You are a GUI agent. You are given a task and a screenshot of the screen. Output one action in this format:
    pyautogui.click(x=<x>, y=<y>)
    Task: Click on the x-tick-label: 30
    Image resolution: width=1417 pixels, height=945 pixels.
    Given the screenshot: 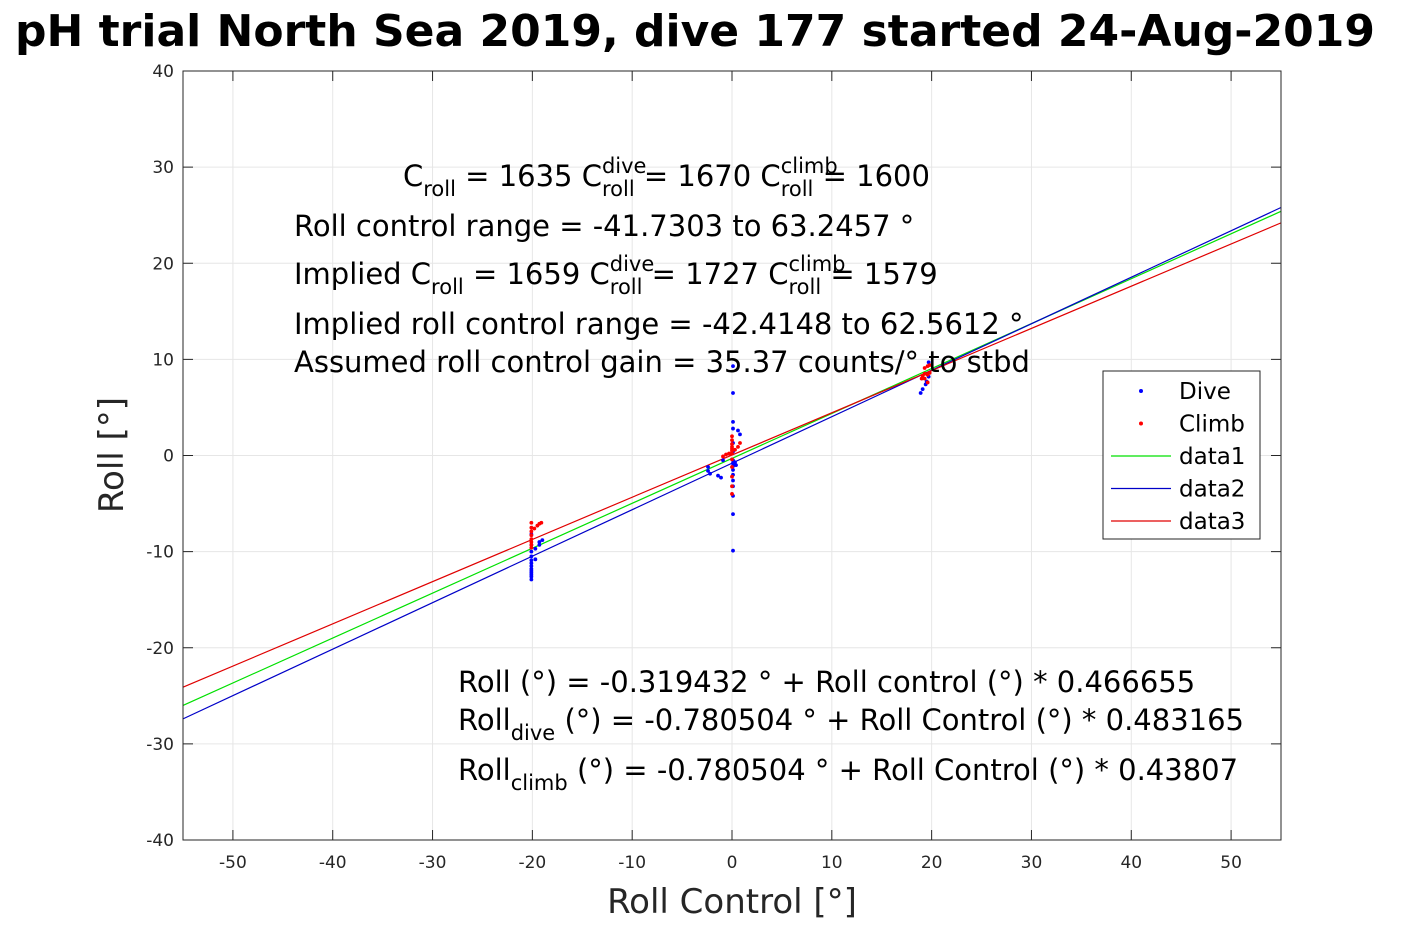 What is the action you would take?
    pyautogui.click(x=1032, y=863)
    